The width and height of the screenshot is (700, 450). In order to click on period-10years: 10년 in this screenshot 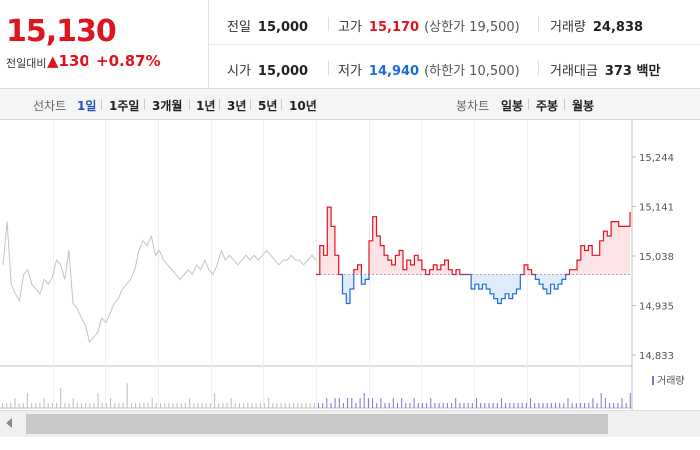, I will do `click(303, 106)`.